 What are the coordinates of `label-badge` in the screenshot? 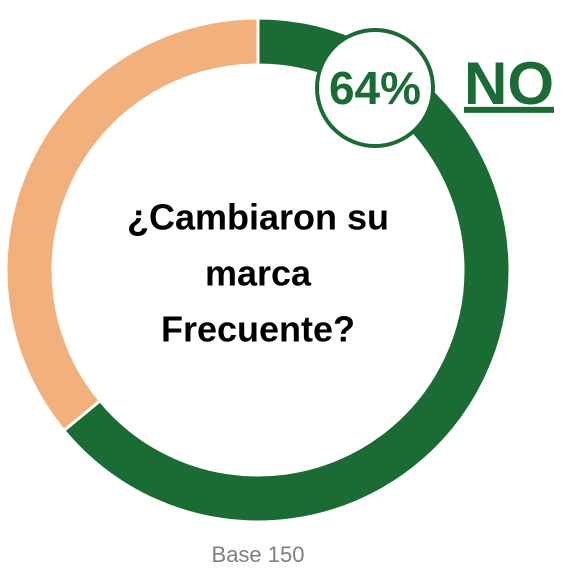 It's located at (375, 88).